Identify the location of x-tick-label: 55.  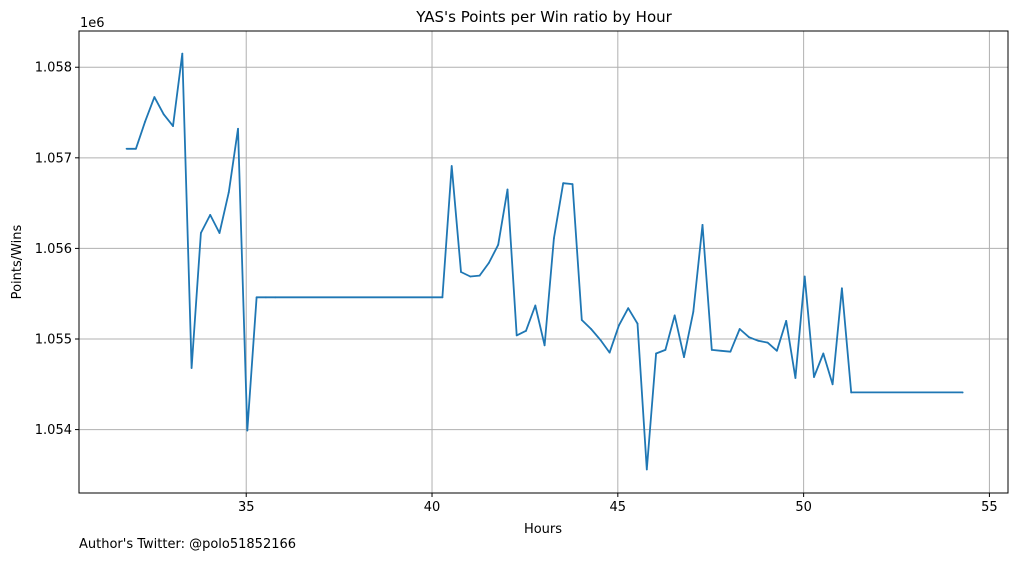
(989, 507).